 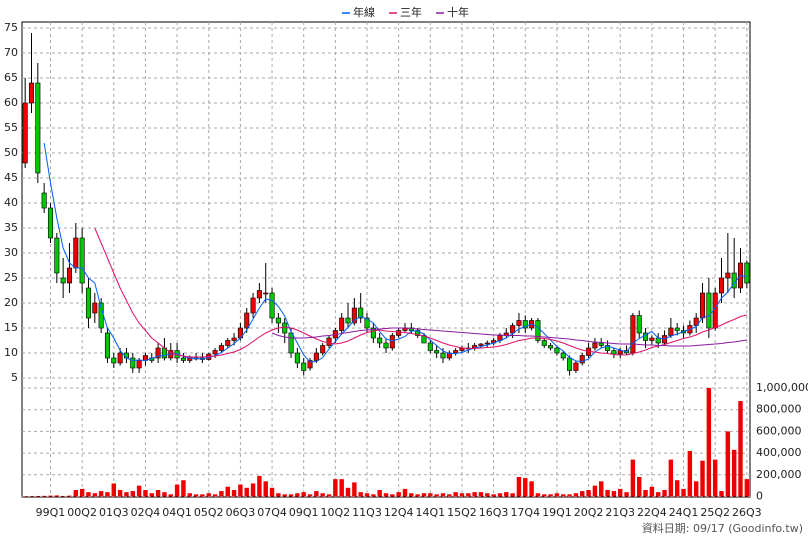 What do you see at coordinates (14, 377) in the screenshot?
I see `y-tick-label: 5` at bounding box center [14, 377].